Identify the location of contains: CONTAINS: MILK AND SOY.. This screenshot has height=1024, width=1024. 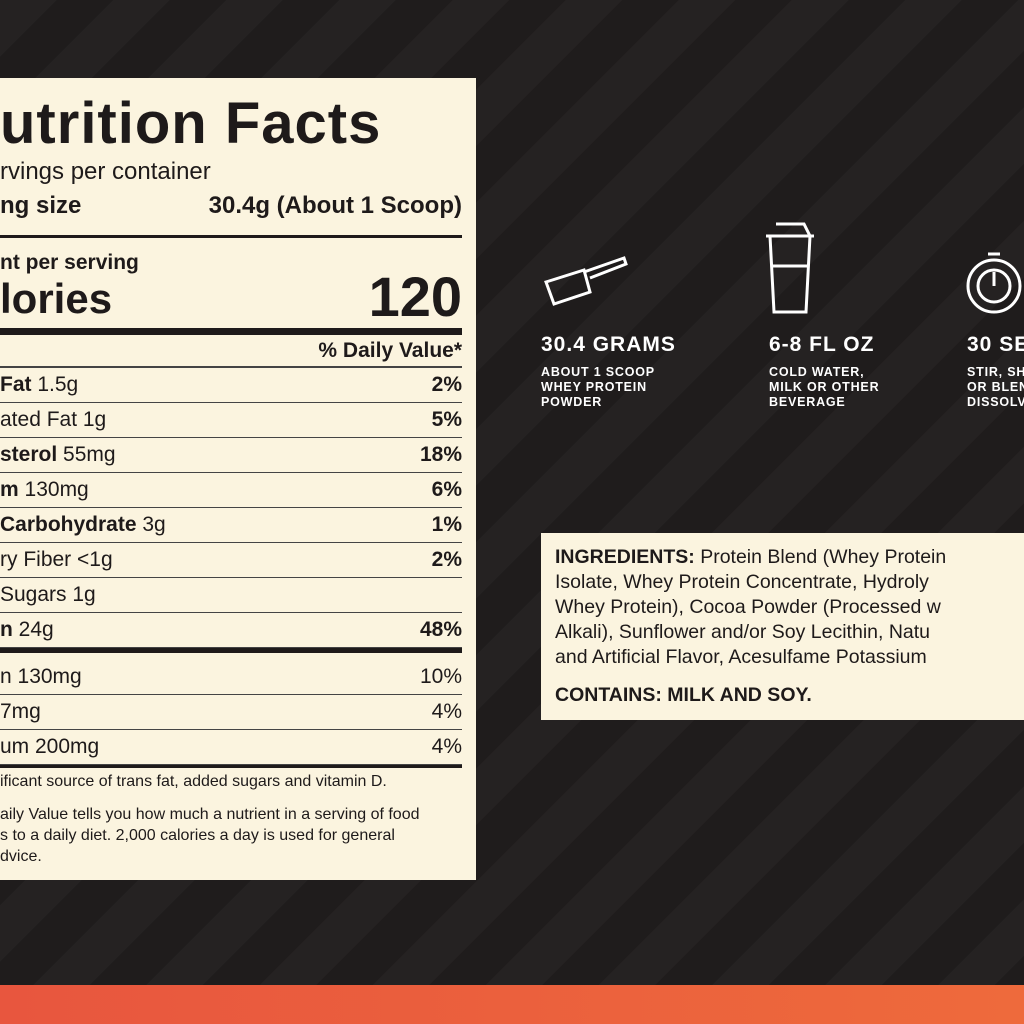
(683, 695).